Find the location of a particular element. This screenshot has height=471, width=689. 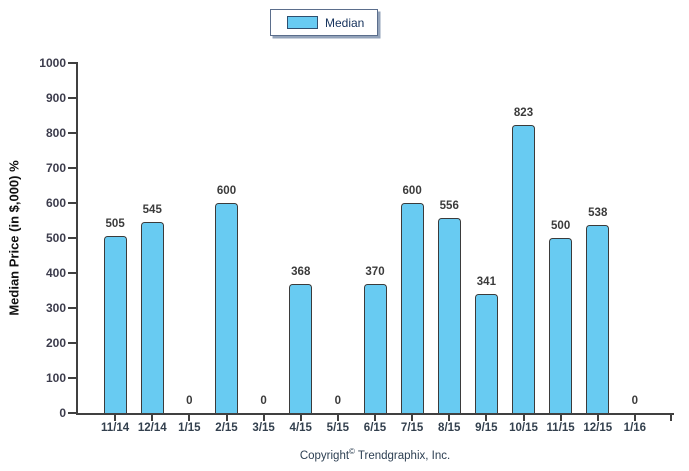

y-axis-tick-label: 300 is located at coordinates (55, 308).